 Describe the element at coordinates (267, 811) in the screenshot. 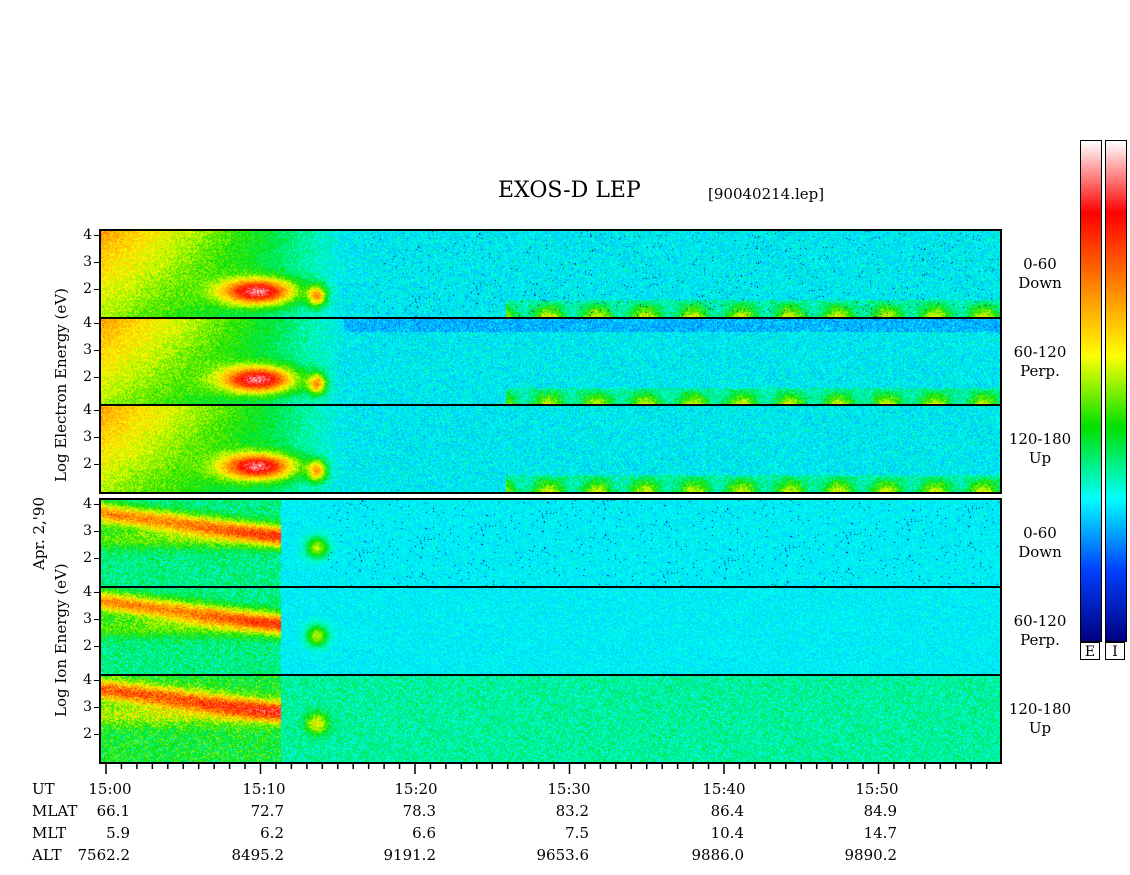

I see `orbit-value: 72.7` at that location.